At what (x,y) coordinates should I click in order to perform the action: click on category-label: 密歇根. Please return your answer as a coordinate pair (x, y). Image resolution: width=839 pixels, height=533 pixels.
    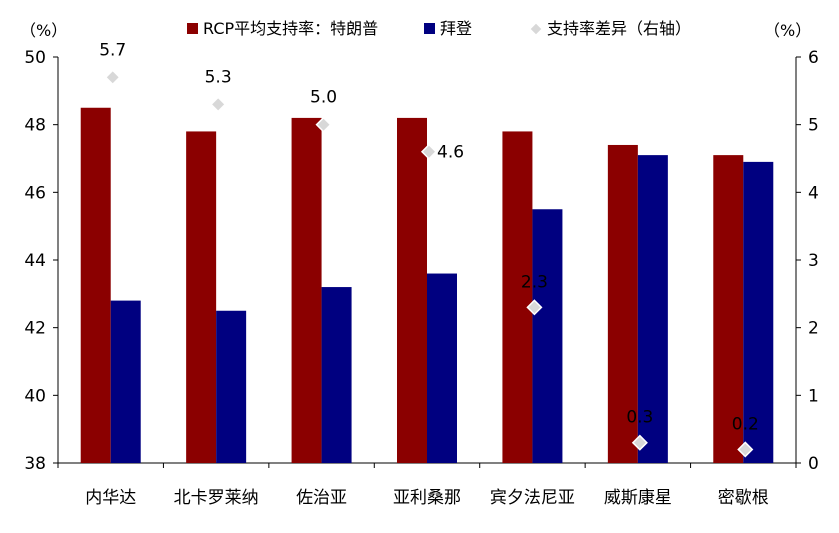
    Looking at the image, I should click on (743, 498).